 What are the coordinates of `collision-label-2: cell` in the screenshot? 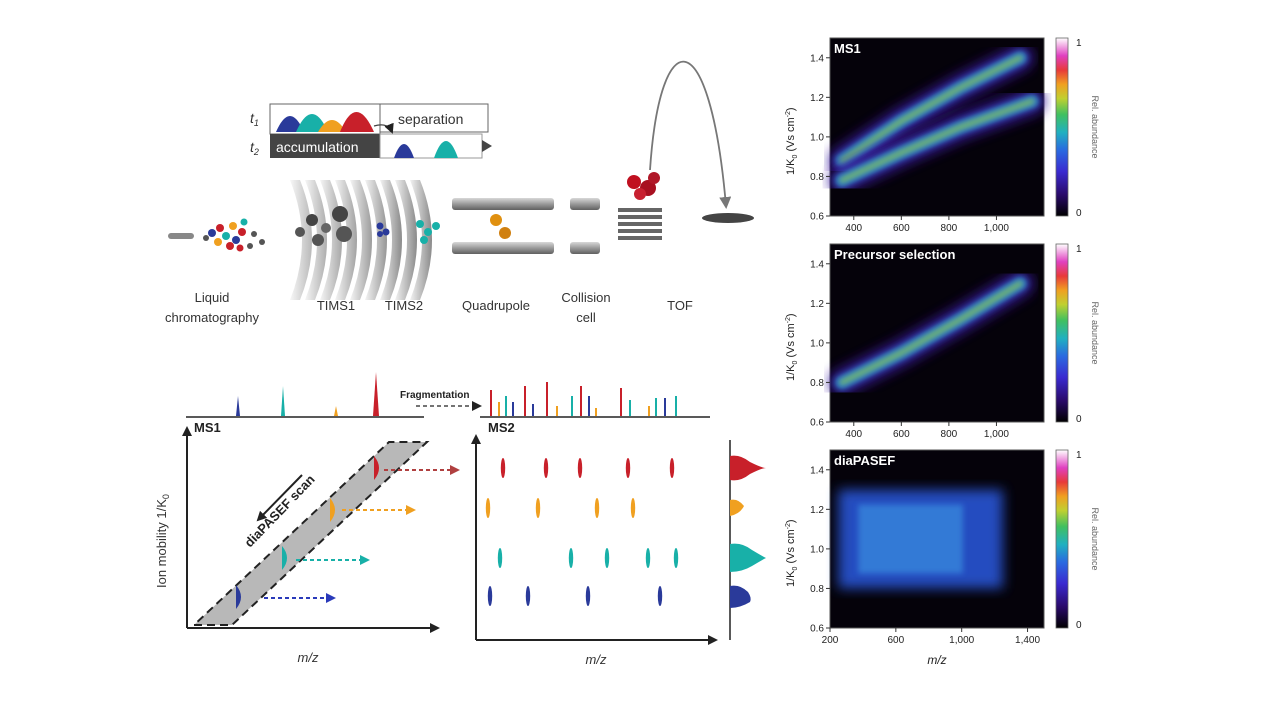 It's located at (586, 317).